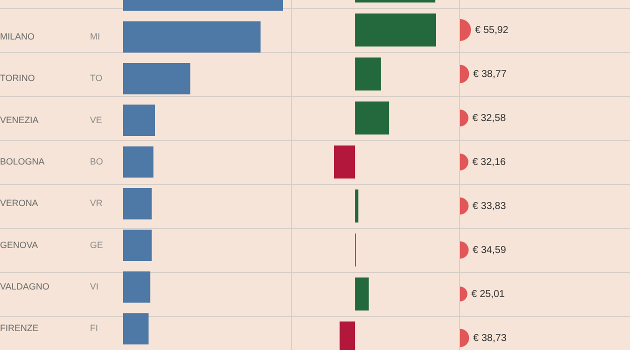  What do you see at coordinates (489, 118) in the screenshot?
I see `data-label: € 32,58` at bounding box center [489, 118].